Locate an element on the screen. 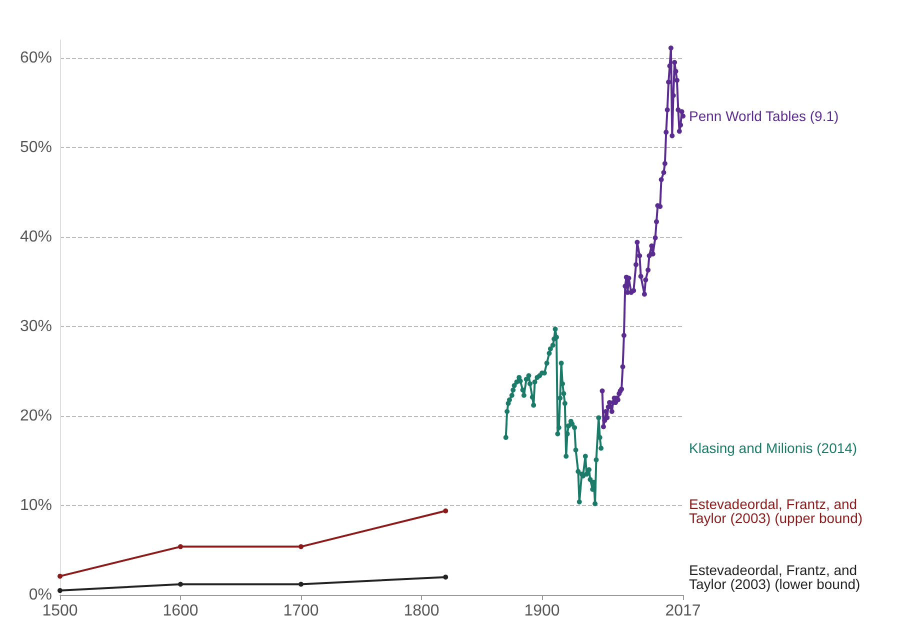 This screenshot has height=637, width=905. y-tick-label: 0% is located at coordinates (40, 595).